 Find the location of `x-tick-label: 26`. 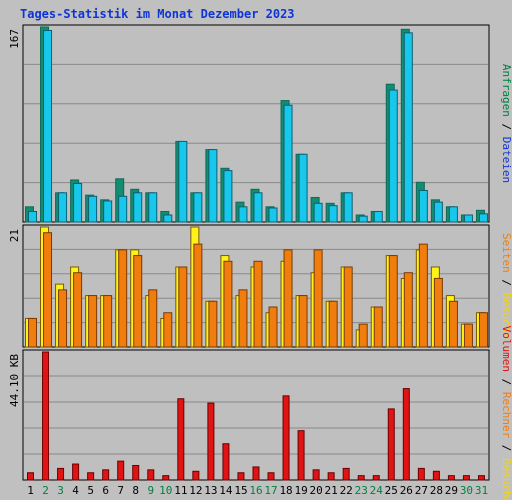

x-tick-label: 26 is located at coordinates (406, 490).